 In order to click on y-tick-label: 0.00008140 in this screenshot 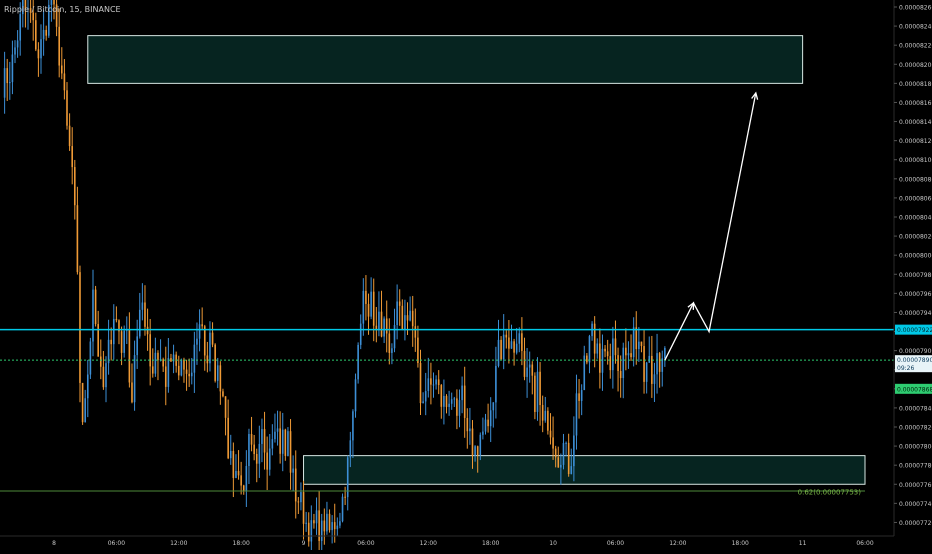, I will do `click(915, 122)`.